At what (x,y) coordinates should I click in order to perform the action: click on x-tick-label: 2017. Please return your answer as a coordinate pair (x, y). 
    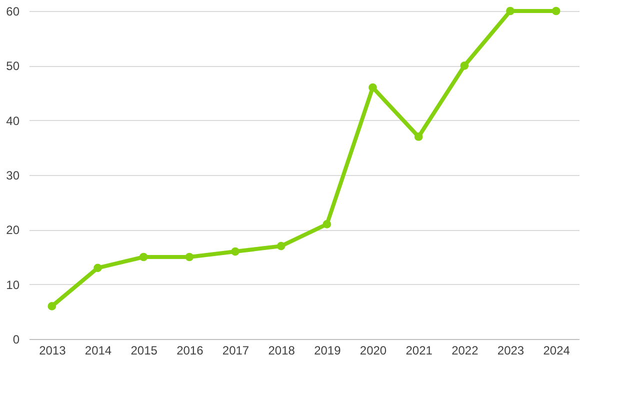
    Looking at the image, I should click on (236, 351).